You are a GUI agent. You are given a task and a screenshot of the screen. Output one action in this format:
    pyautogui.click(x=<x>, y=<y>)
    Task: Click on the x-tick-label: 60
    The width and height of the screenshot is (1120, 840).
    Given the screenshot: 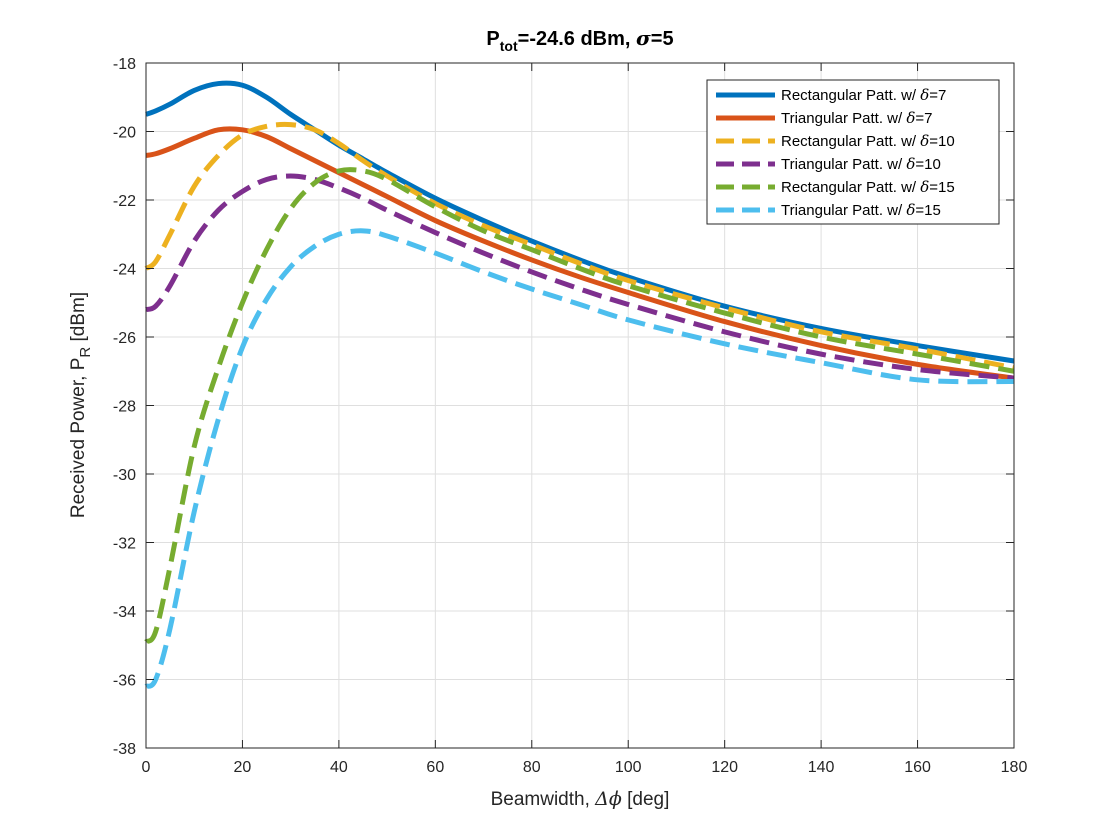 What is the action you would take?
    pyautogui.click(x=435, y=767)
    